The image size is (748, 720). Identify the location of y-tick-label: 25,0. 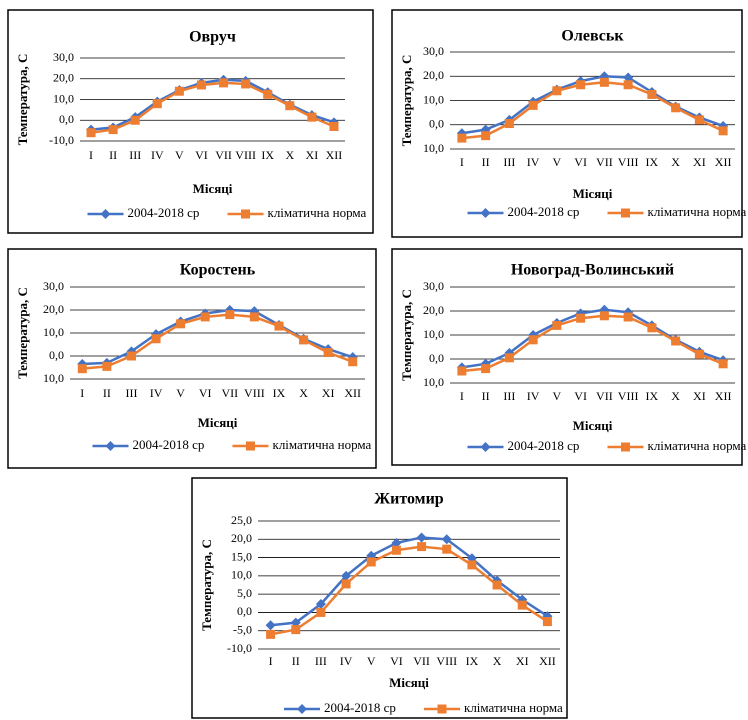
(241, 520).